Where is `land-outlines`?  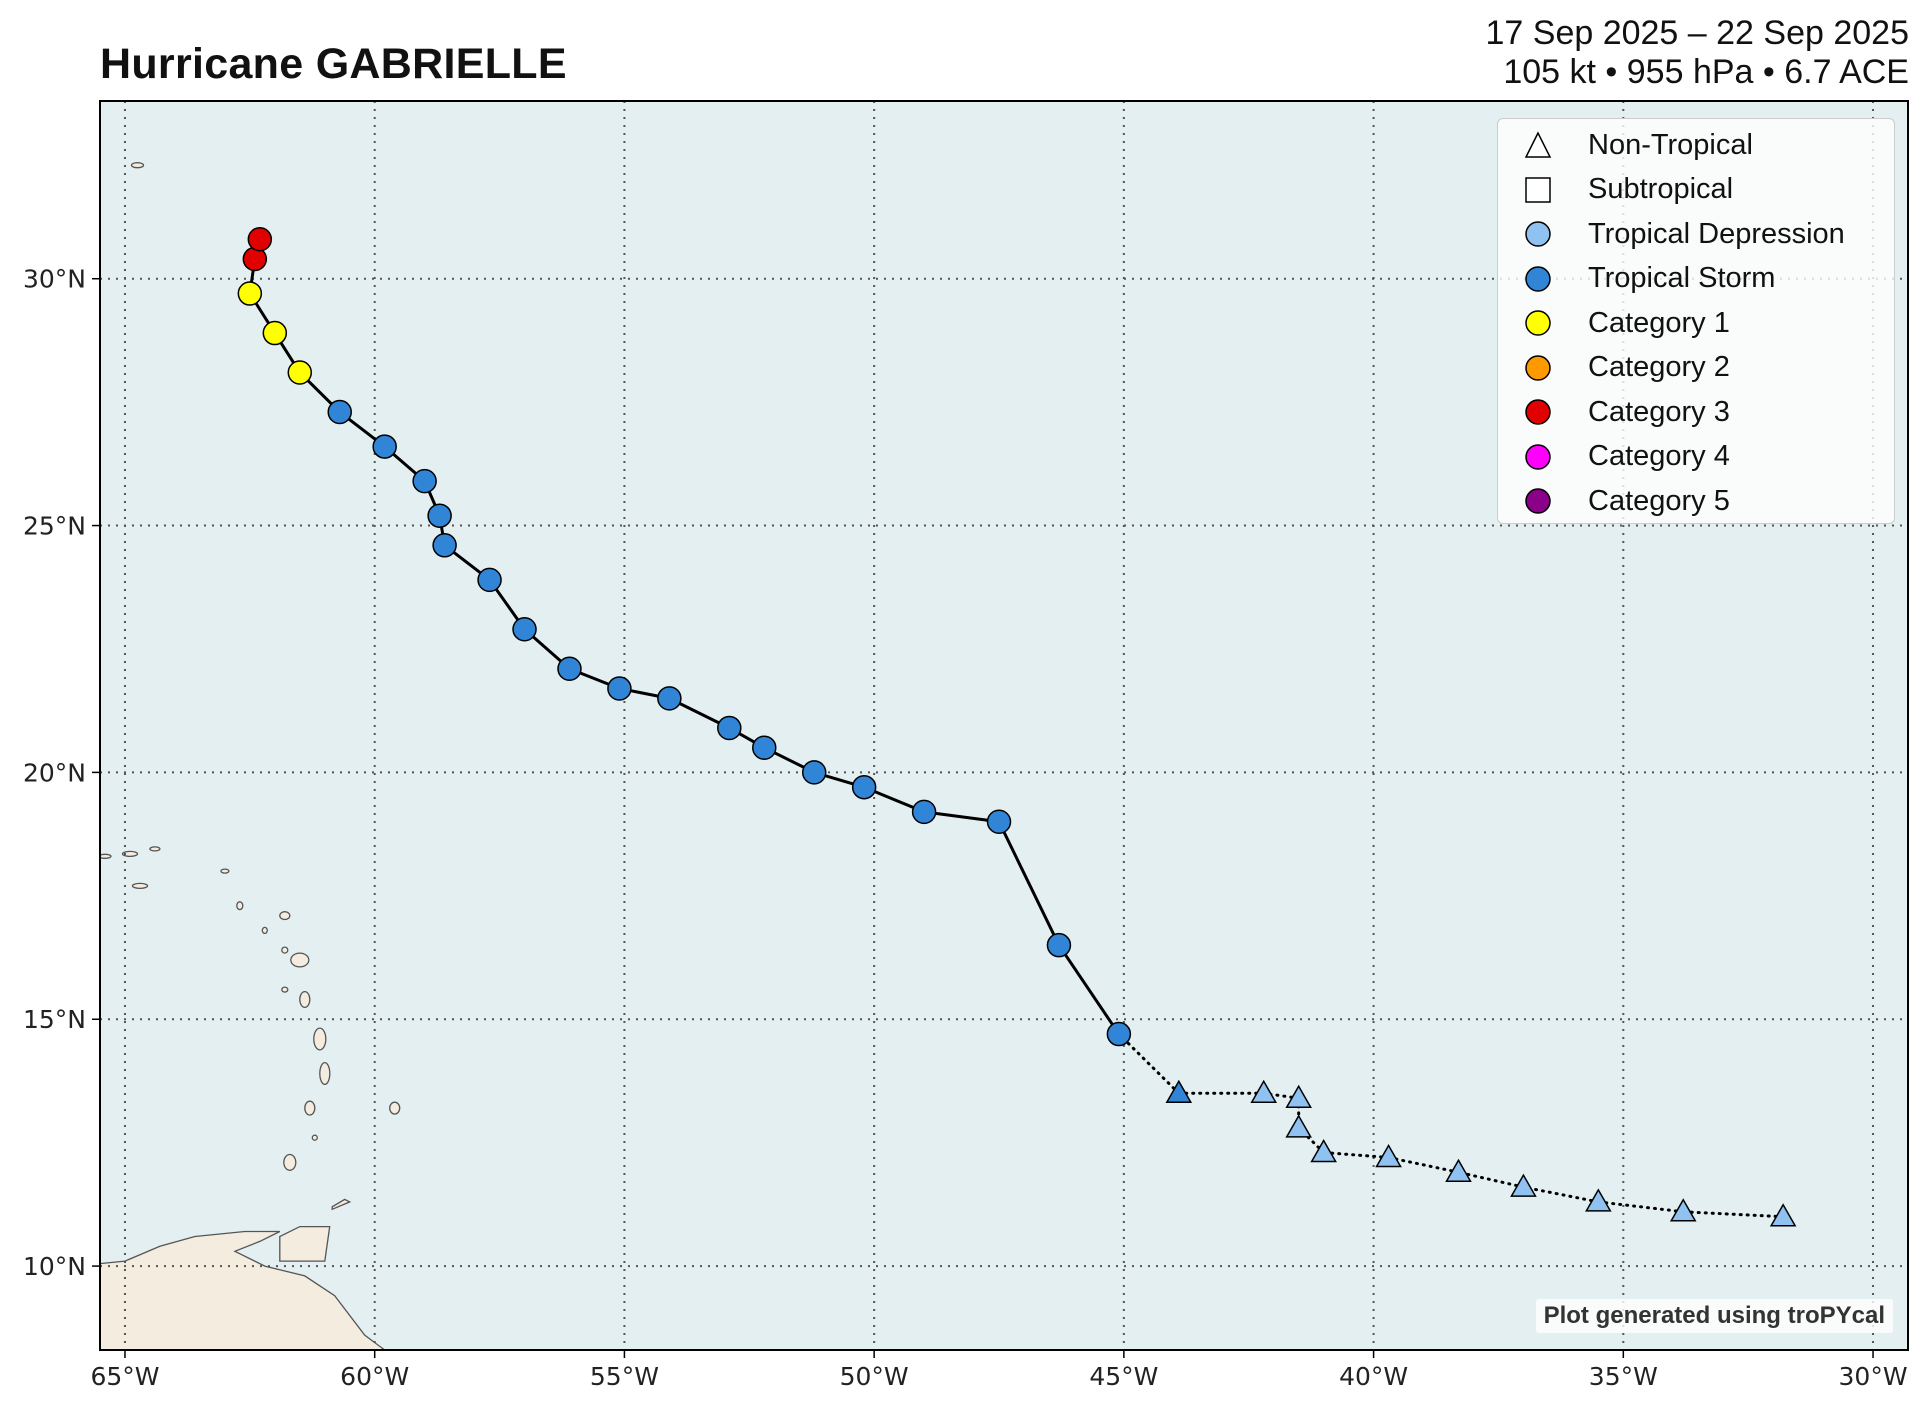 land-outlines is located at coordinates (250, 756).